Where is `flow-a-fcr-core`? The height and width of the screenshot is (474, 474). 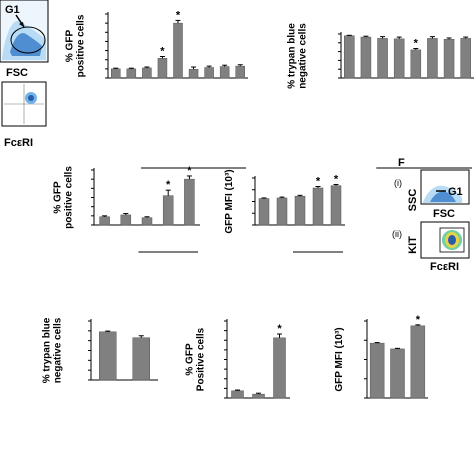
flow-a-fcr-core is located at coordinates (31, 98).